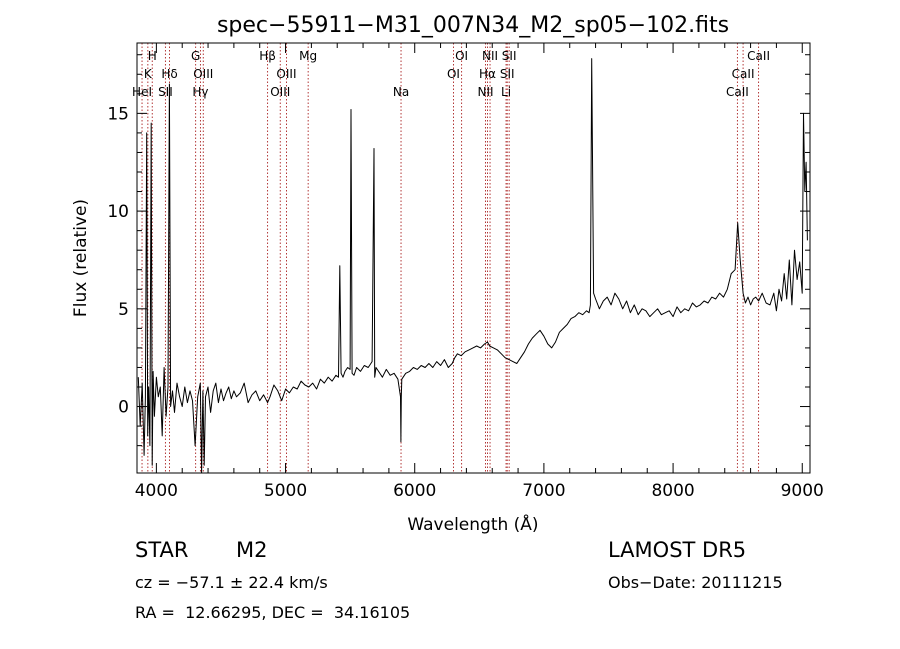  I want to click on x-tick-label: 7000, so click(543, 491).